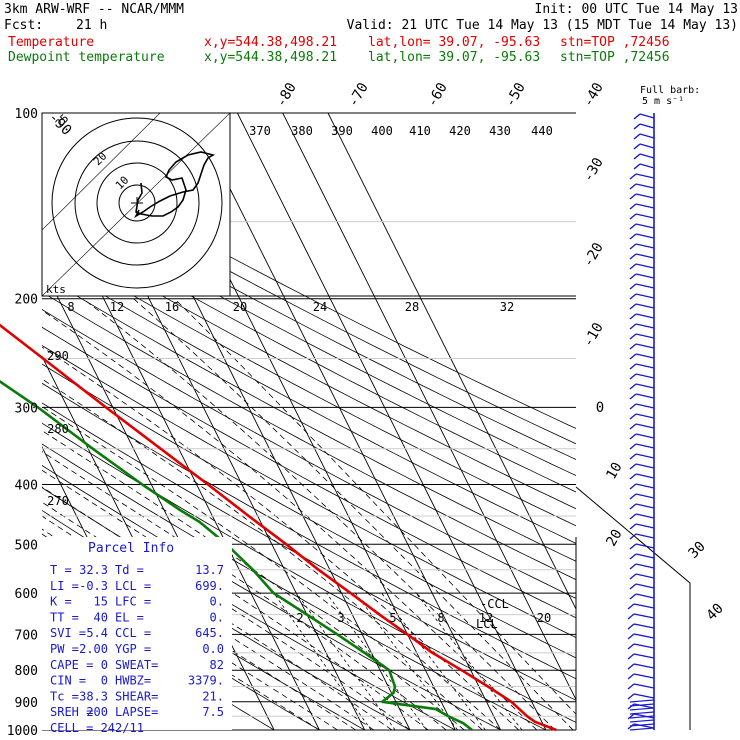  I want to click on temperature-latlon: lat,lon= 39.07, -95.63, so click(454, 42).